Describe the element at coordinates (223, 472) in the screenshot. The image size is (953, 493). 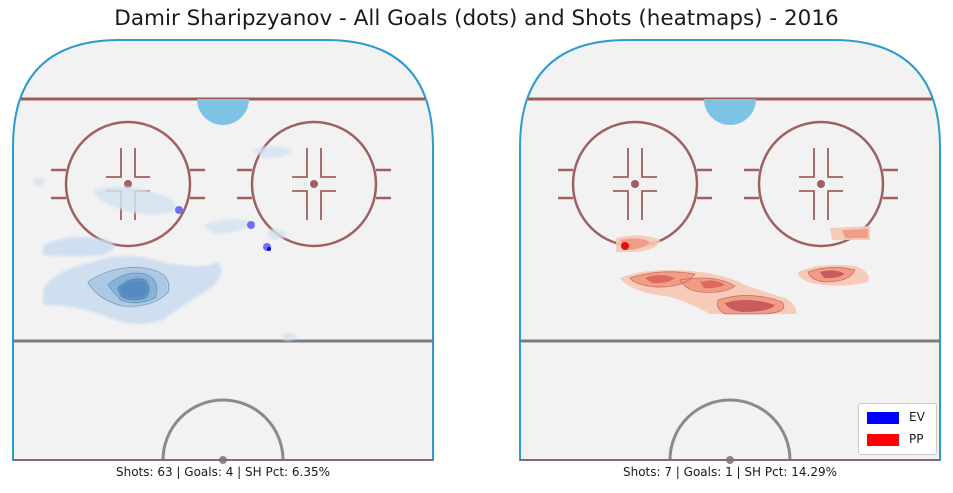
I see `left-panel-caption: Shots: 63 | Goals: 4 | SH Pct: 6.35%` at that location.